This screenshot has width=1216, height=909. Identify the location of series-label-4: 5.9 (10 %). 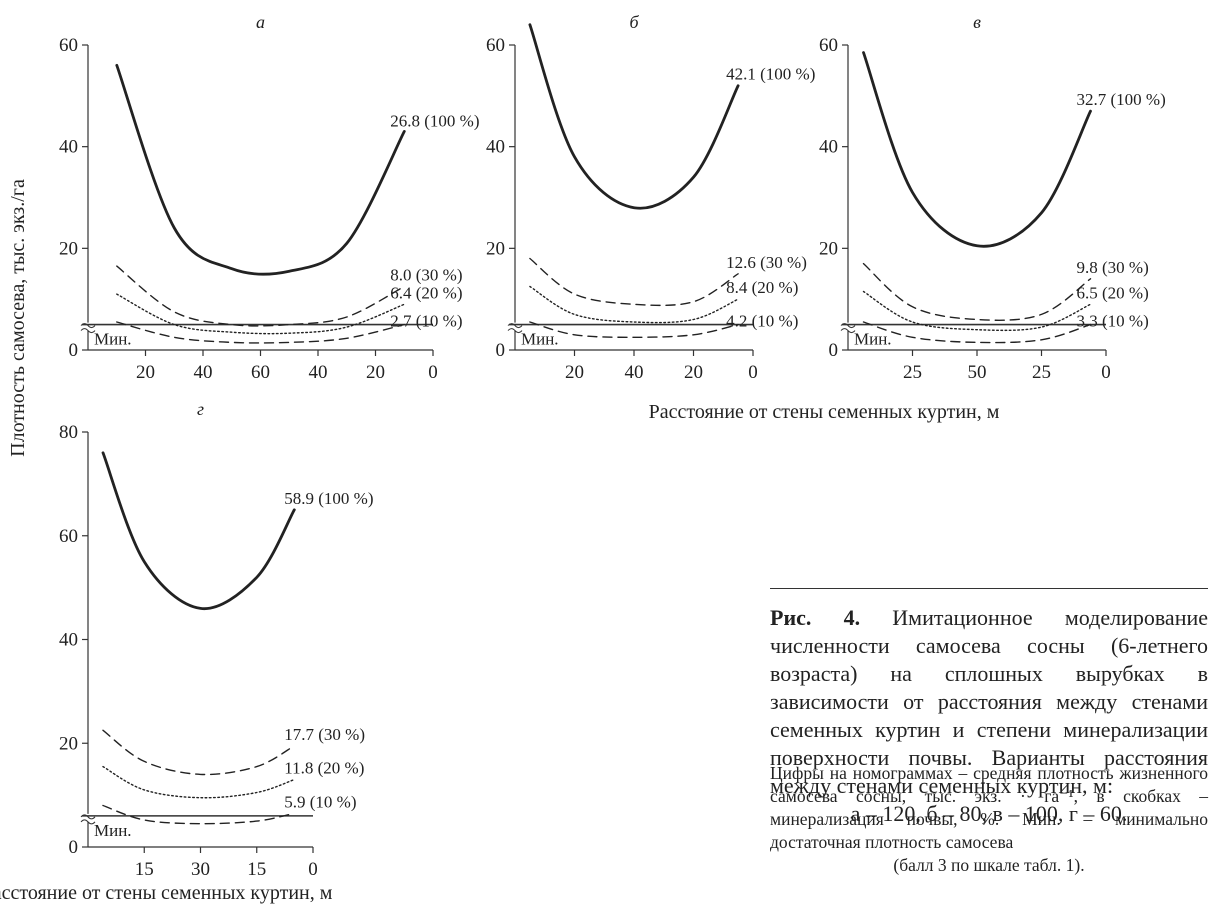
(320, 801).